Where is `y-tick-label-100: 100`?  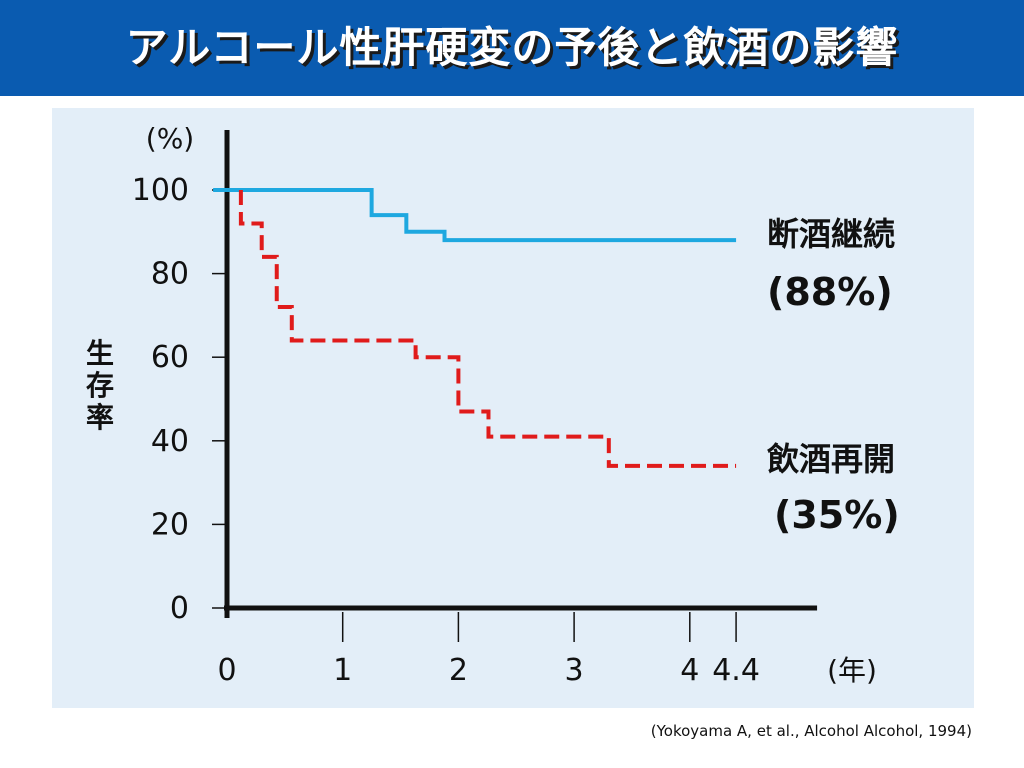 y-tick-label-100: 100 is located at coordinates (160, 190).